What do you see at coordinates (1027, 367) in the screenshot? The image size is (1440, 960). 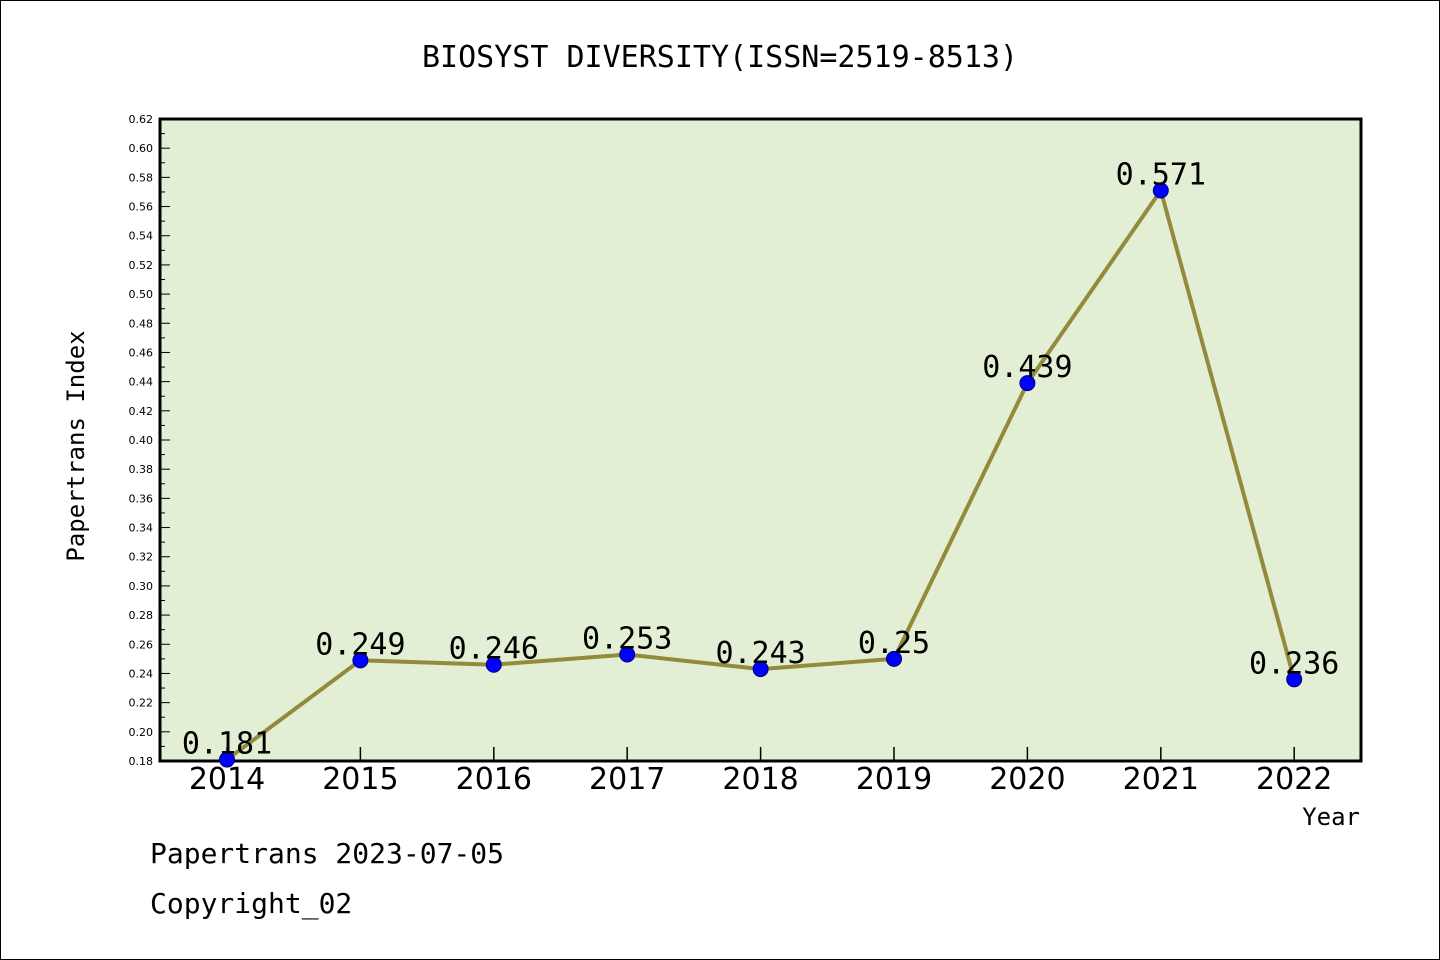 I see `data-label: 0.439` at bounding box center [1027, 367].